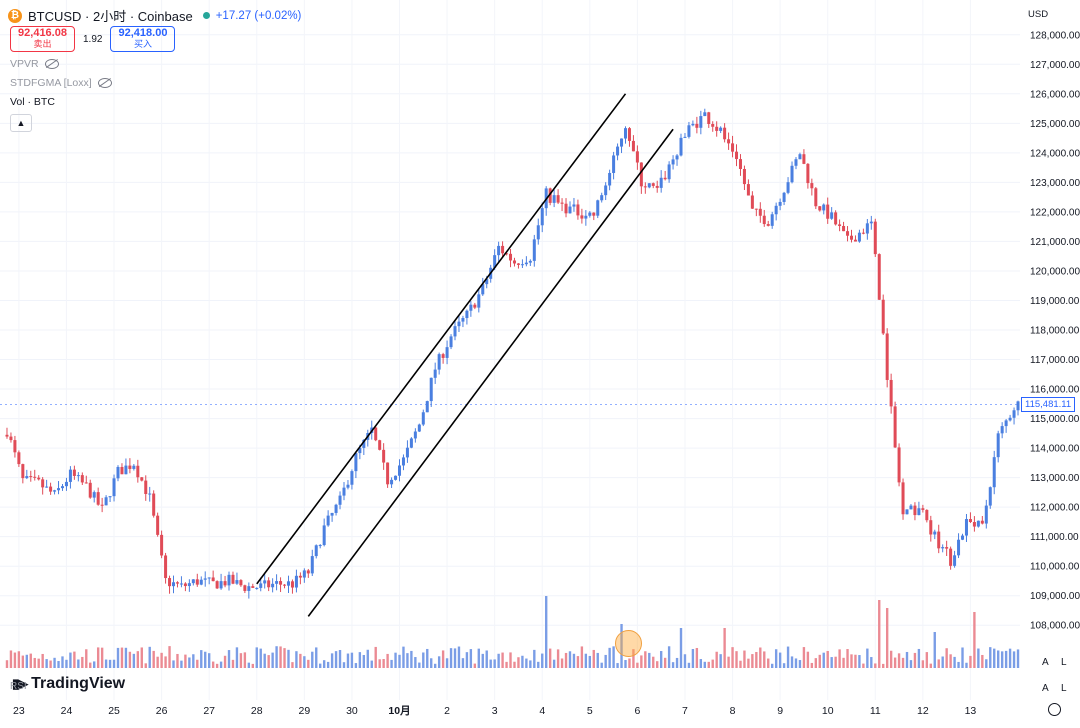 This screenshot has height=728, width=1080. I want to click on x-tick-label: 30, so click(352, 711).